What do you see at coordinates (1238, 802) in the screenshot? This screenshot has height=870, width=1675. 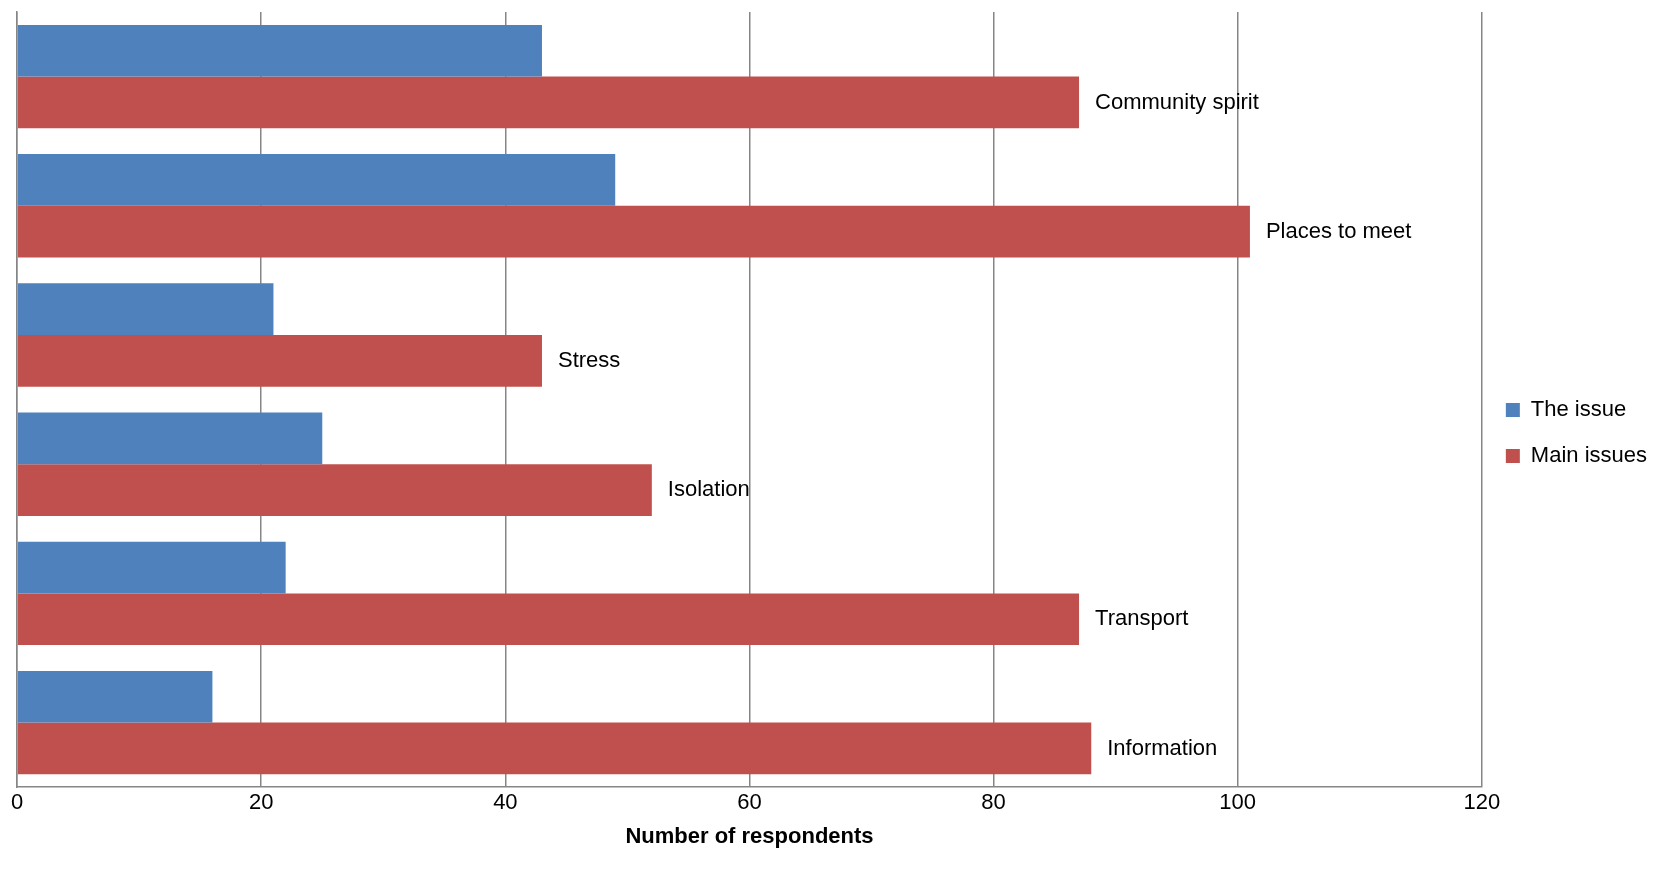 I see `x-tick-label: 100` at bounding box center [1238, 802].